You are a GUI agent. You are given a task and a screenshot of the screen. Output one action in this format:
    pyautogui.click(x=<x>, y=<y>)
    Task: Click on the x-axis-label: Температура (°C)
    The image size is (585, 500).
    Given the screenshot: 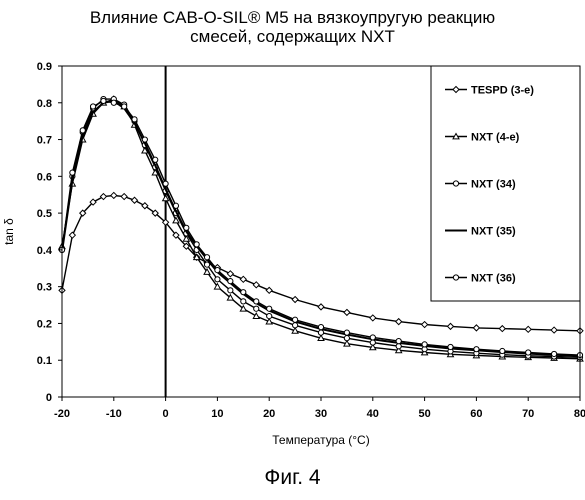 What is the action you would take?
    pyautogui.click(x=320, y=440)
    